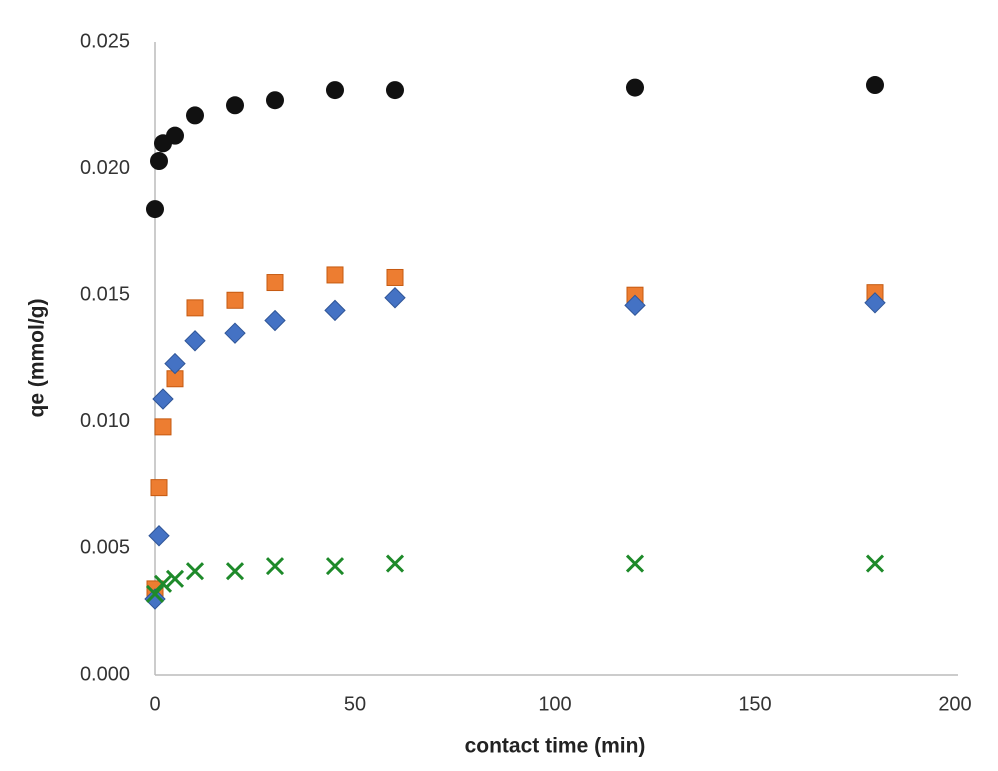 The width and height of the screenshot is (998, 771). I want to click on x-tick-label: 0, so click(154, 704).